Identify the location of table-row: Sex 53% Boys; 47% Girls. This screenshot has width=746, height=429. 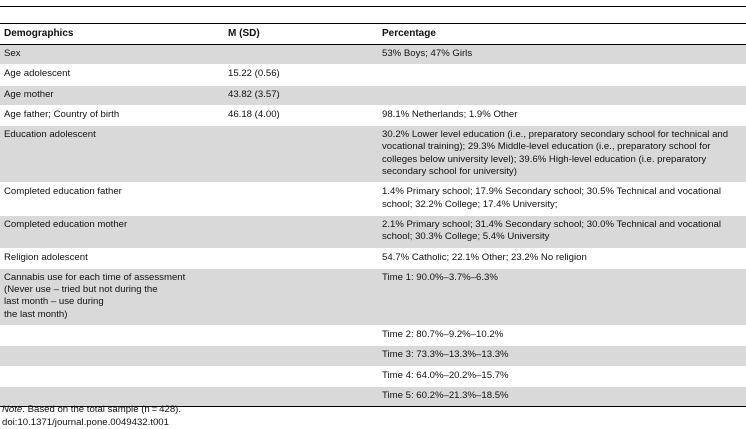
(373, 55).